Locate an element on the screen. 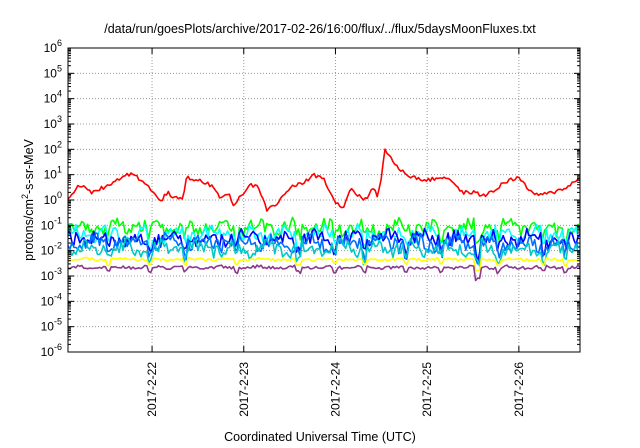 Image resolution: width=640 pixels, height=448 pixels. y-tick-label: 10³ is located at coordinates (53, 122).